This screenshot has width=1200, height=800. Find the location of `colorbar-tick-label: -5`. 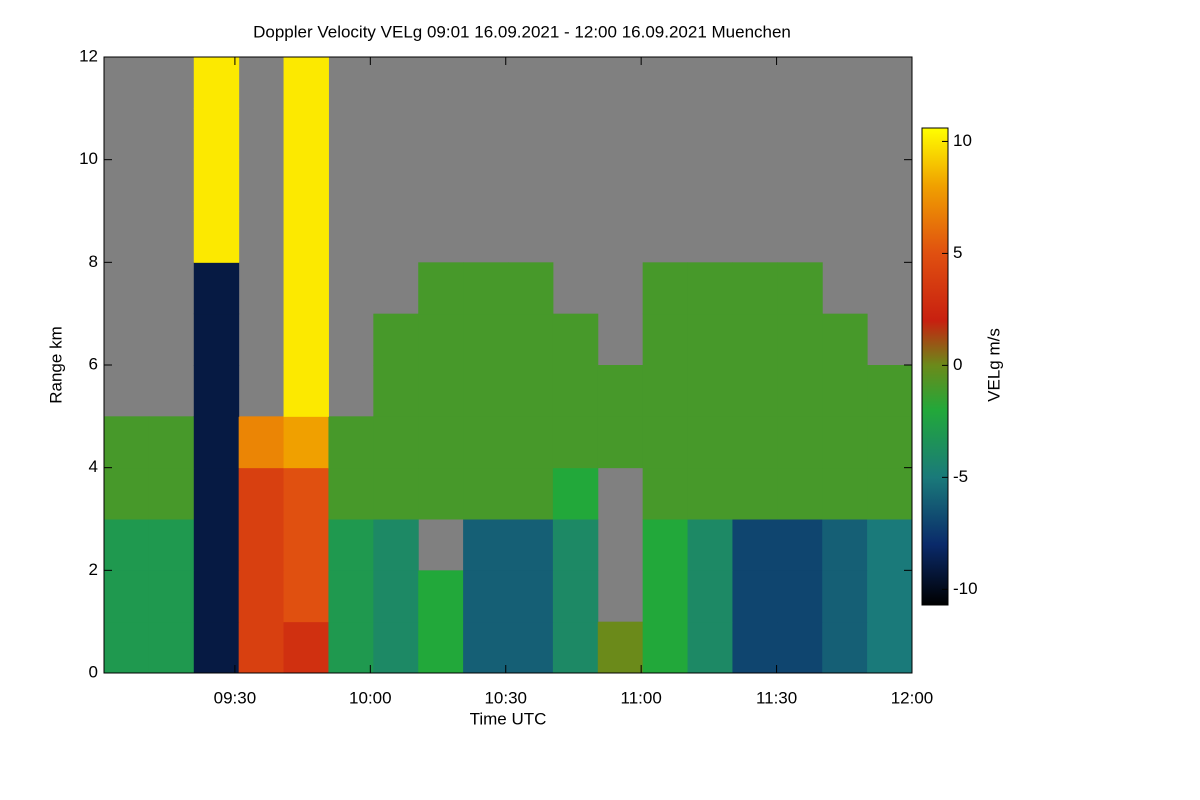

colorbar-tick-label: -5 is located at coordinates (960, 476).